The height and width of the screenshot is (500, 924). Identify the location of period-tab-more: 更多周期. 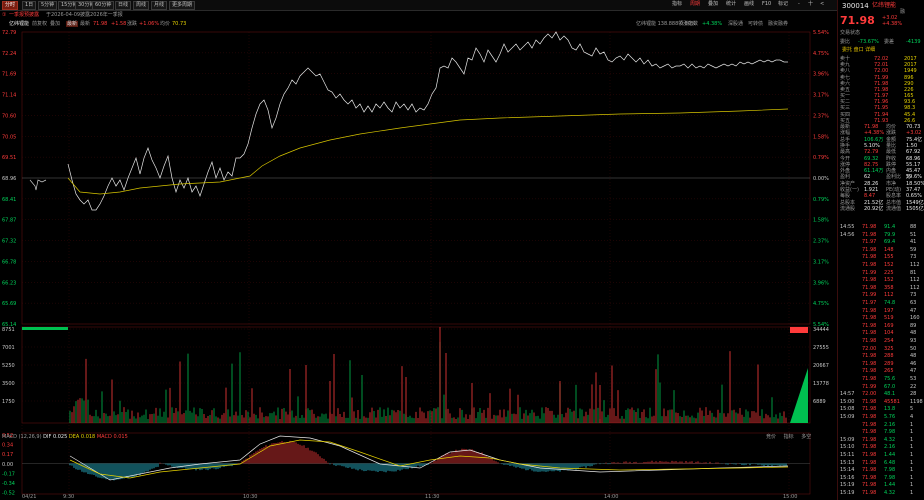
(182, 5).